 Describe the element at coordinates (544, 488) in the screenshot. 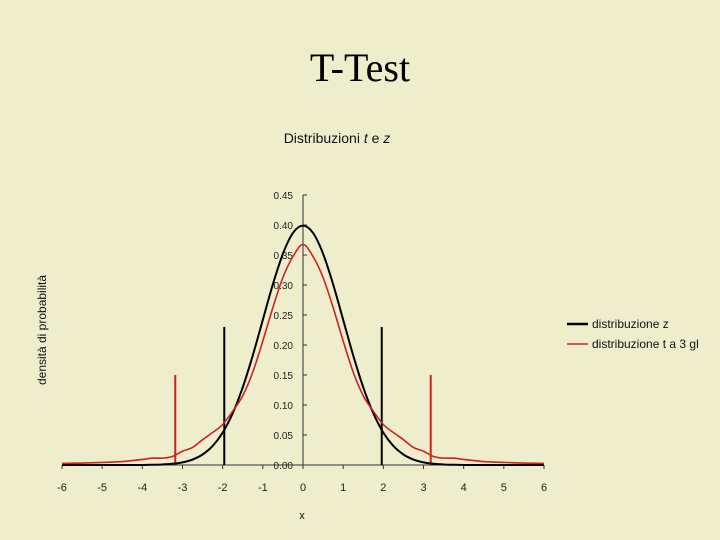

I see `x-tick-label: 6` at that location.